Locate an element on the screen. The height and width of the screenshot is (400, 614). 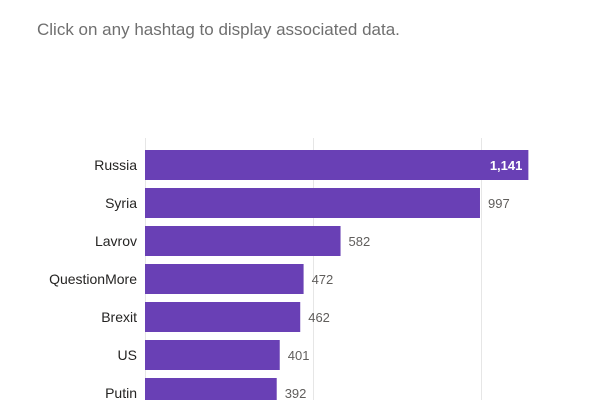
bar-row: Lavrov 582 is located at coordinates (232, 241).